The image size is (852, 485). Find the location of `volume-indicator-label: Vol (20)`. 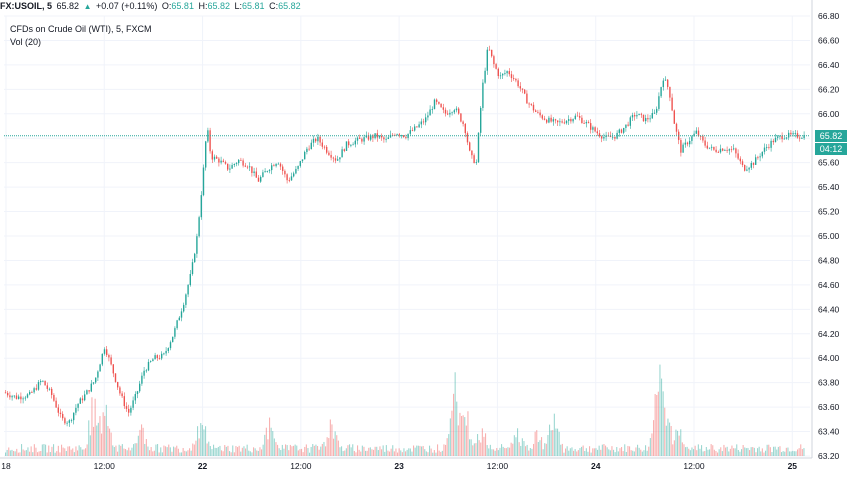

volume-indicator-label: Vol (20) is located at coordinates (26, 42).